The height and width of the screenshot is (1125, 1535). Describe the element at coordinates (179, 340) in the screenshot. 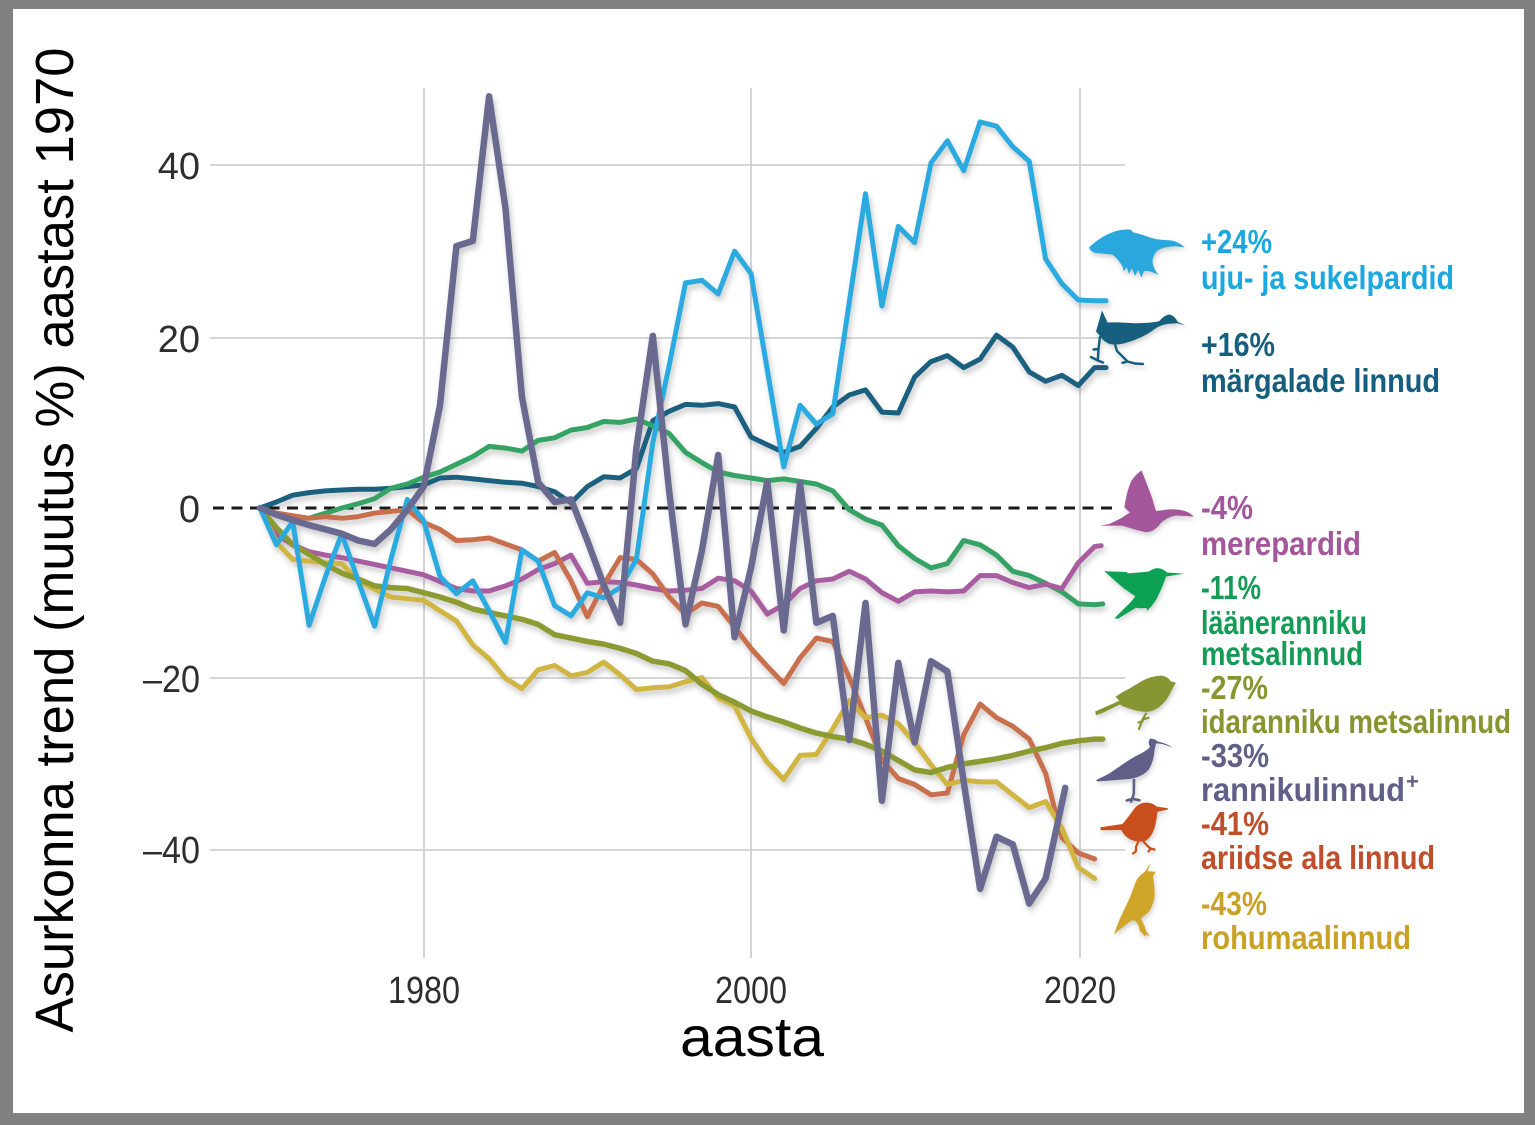

I see `svg-text: 20` at that location.